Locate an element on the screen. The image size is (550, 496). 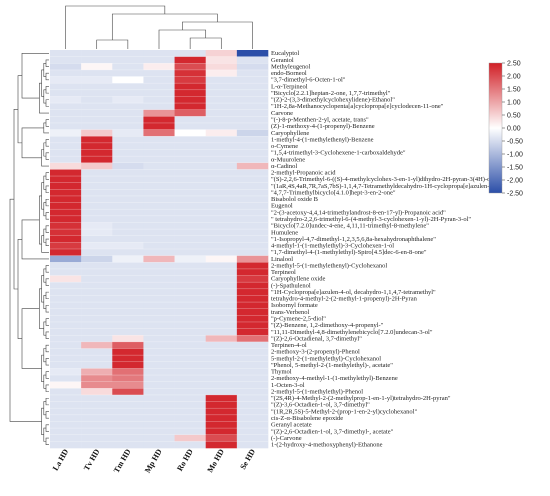
row-label: "(Z)-2,6-Octadienal, 3,7-dimethyl" is located at coordinates (316, 338).